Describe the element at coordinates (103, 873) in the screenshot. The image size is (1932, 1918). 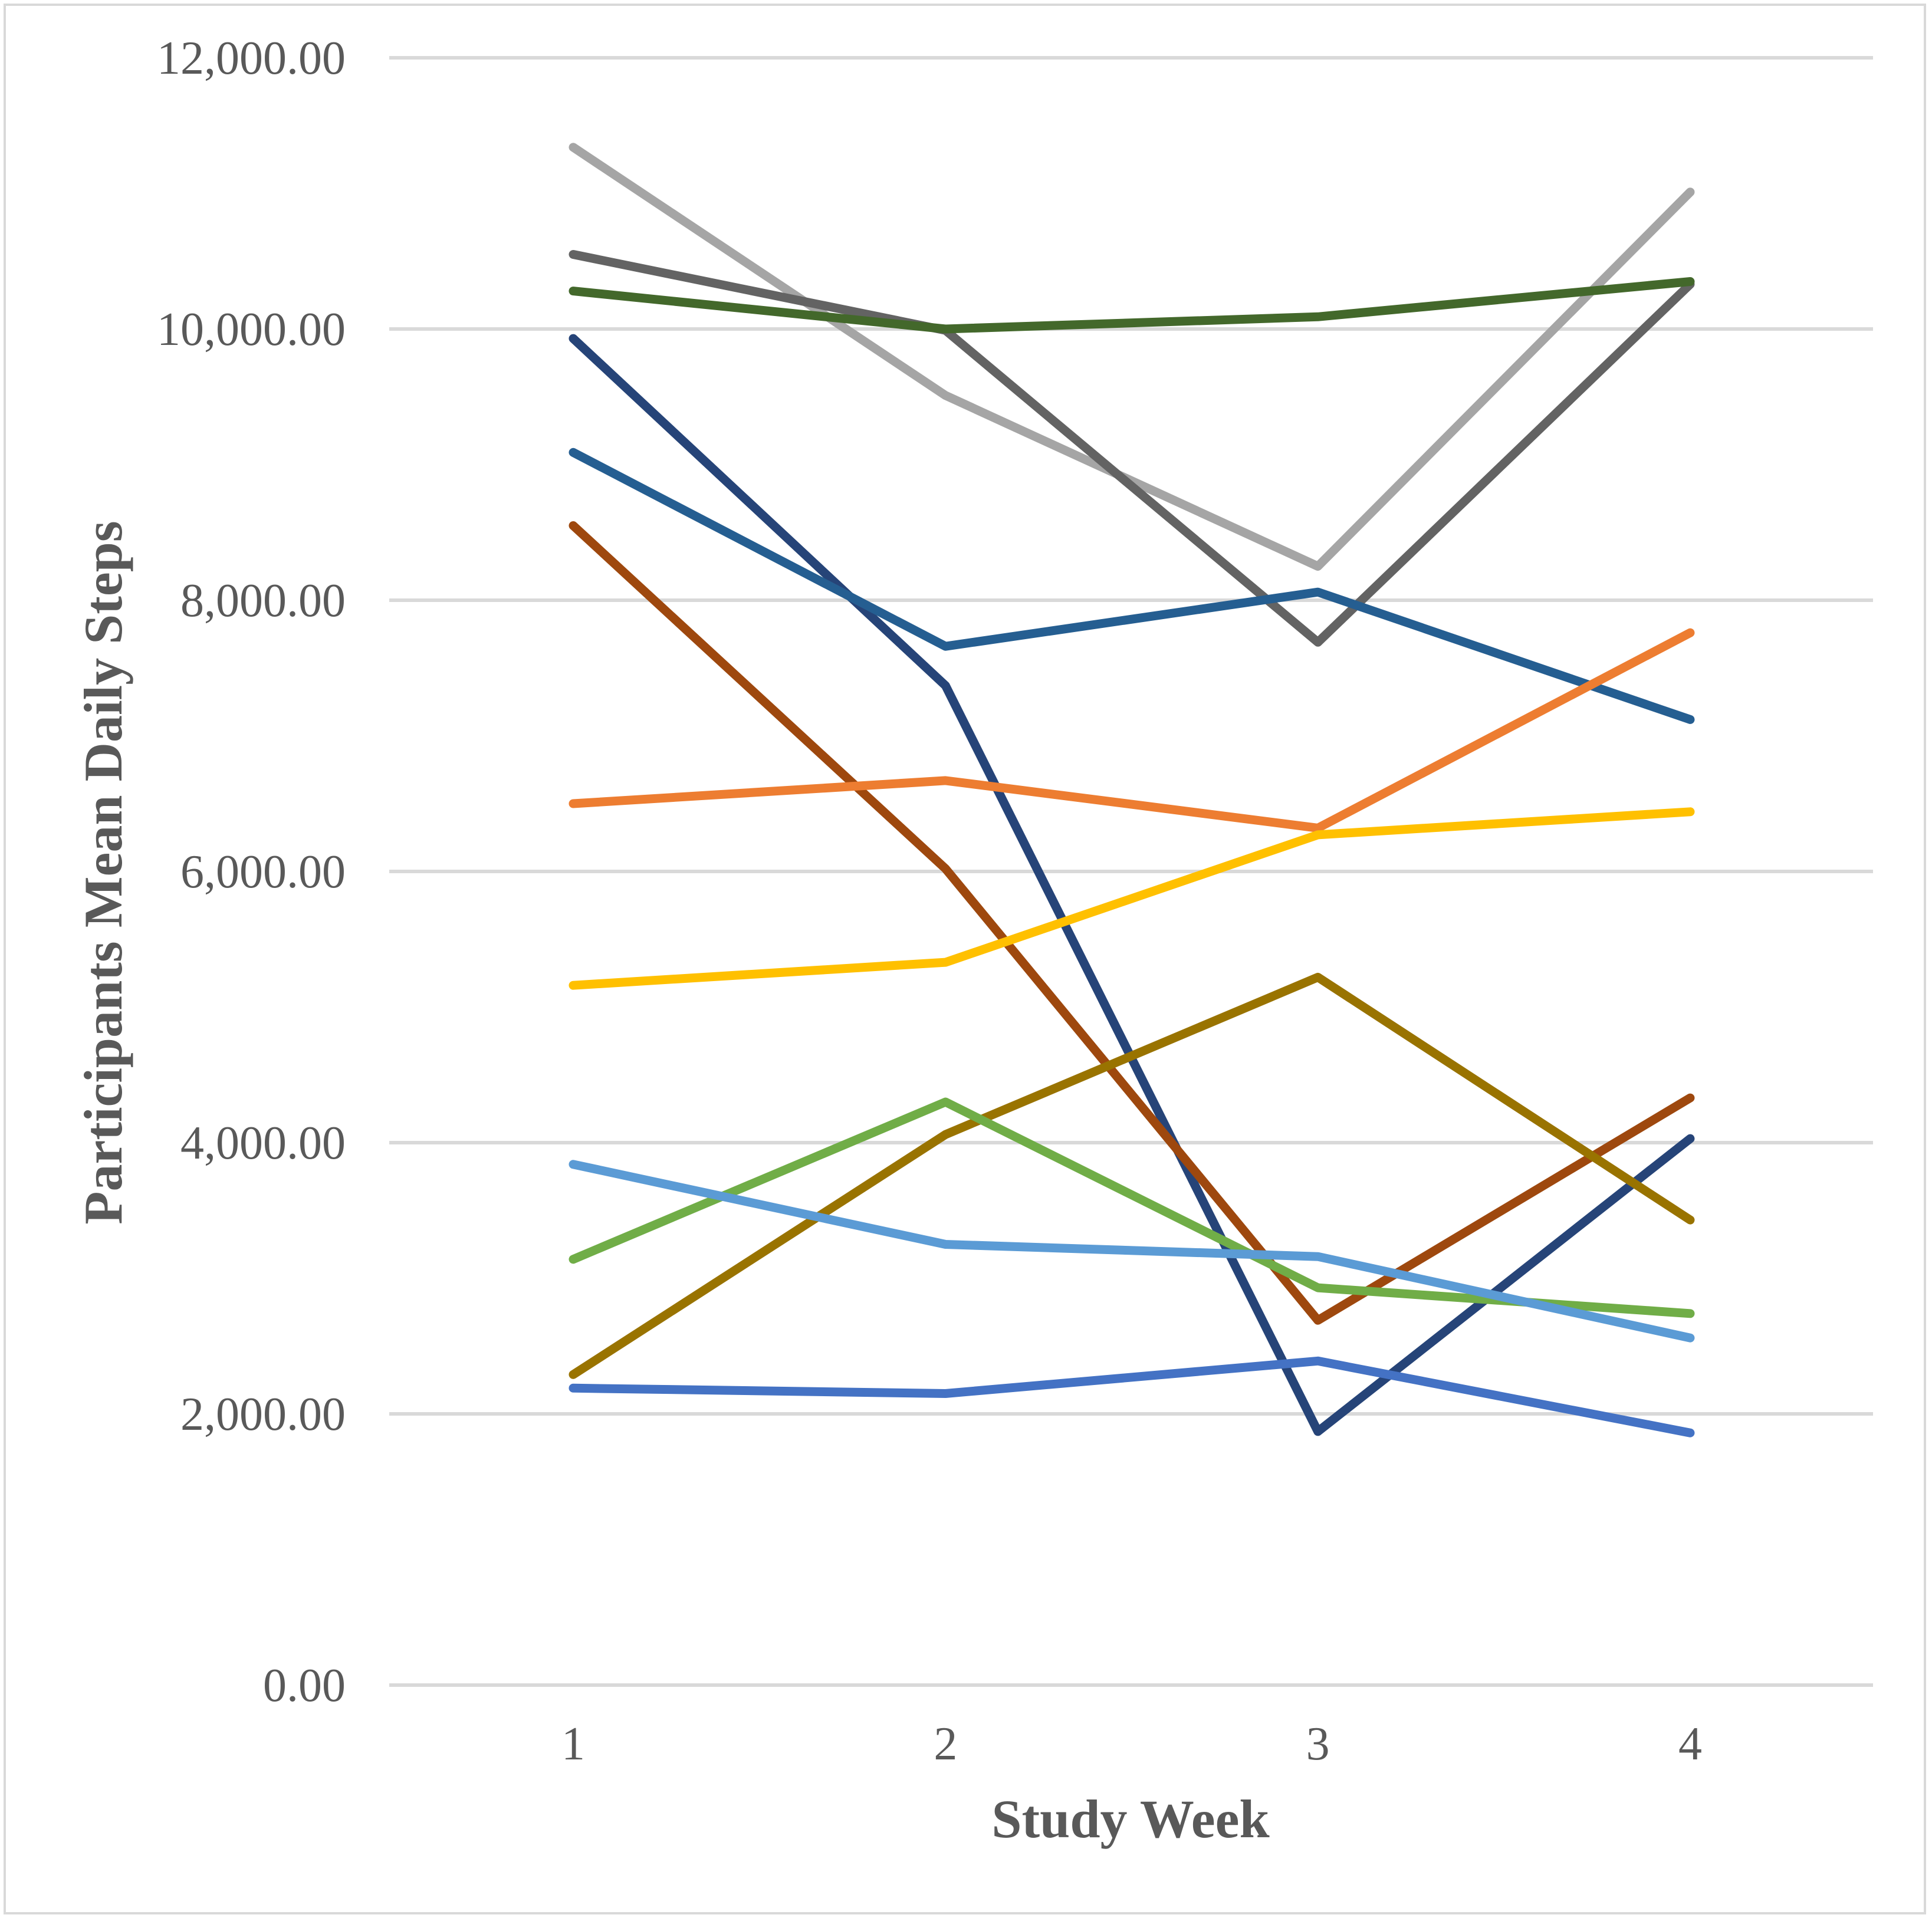
I see `y-axis-title: Participants Mean Daily Steps` at that location.